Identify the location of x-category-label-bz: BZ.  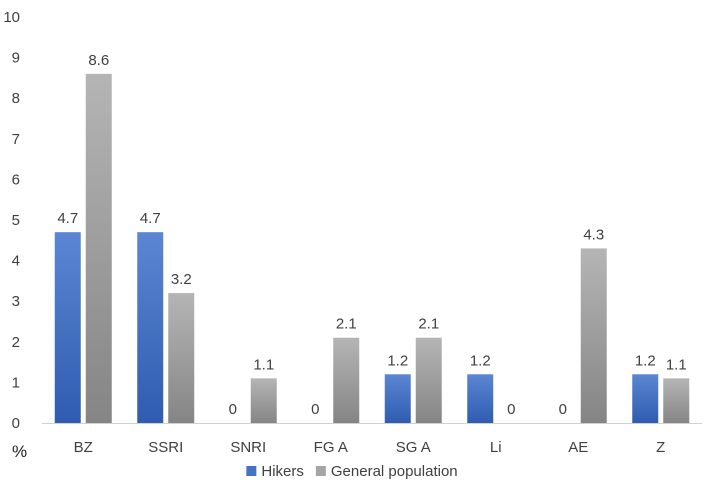
(83, 447).